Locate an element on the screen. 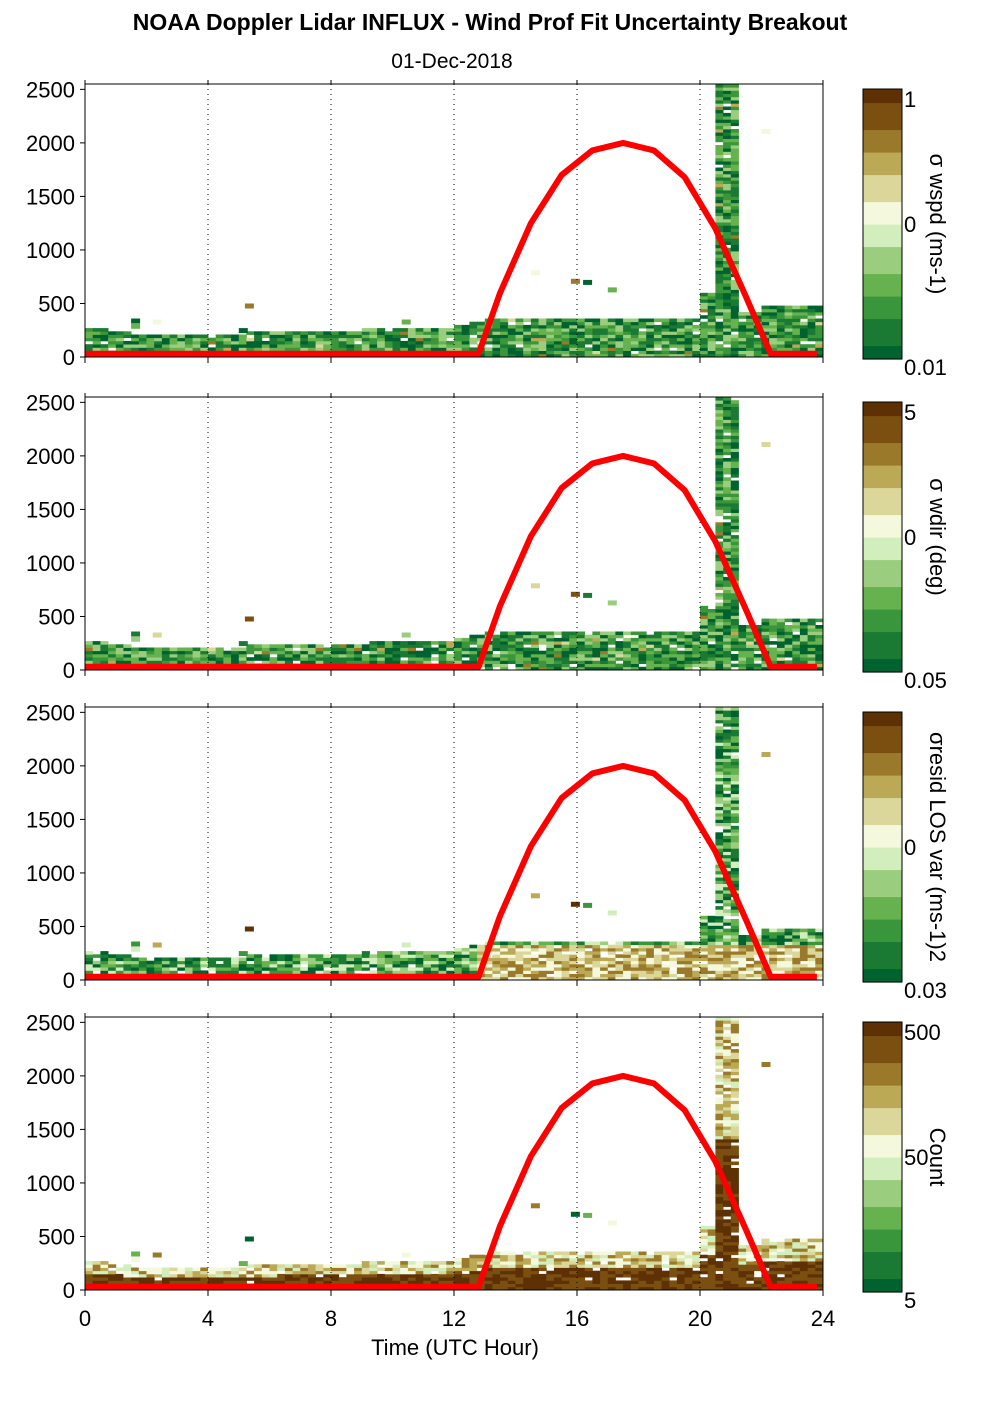 The width and height of the screenshot is (981, 1412). y-tick-label: 2000 is located at coordinates (50, 143).